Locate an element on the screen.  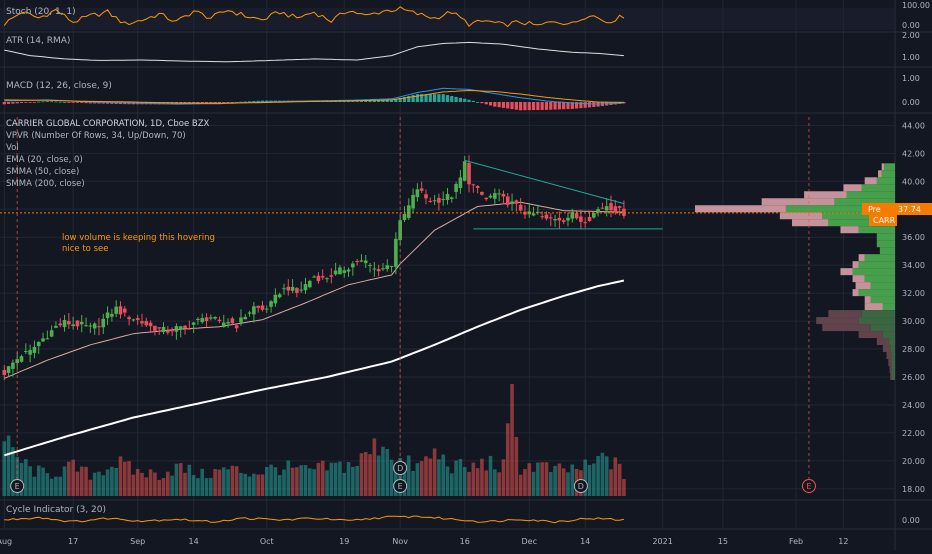
trendline-upper is located at coordinates (544, 182).